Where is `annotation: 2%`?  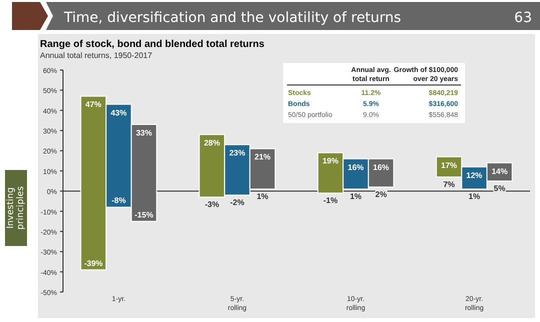
annotation: 2% is located at coordinates (381, 195).